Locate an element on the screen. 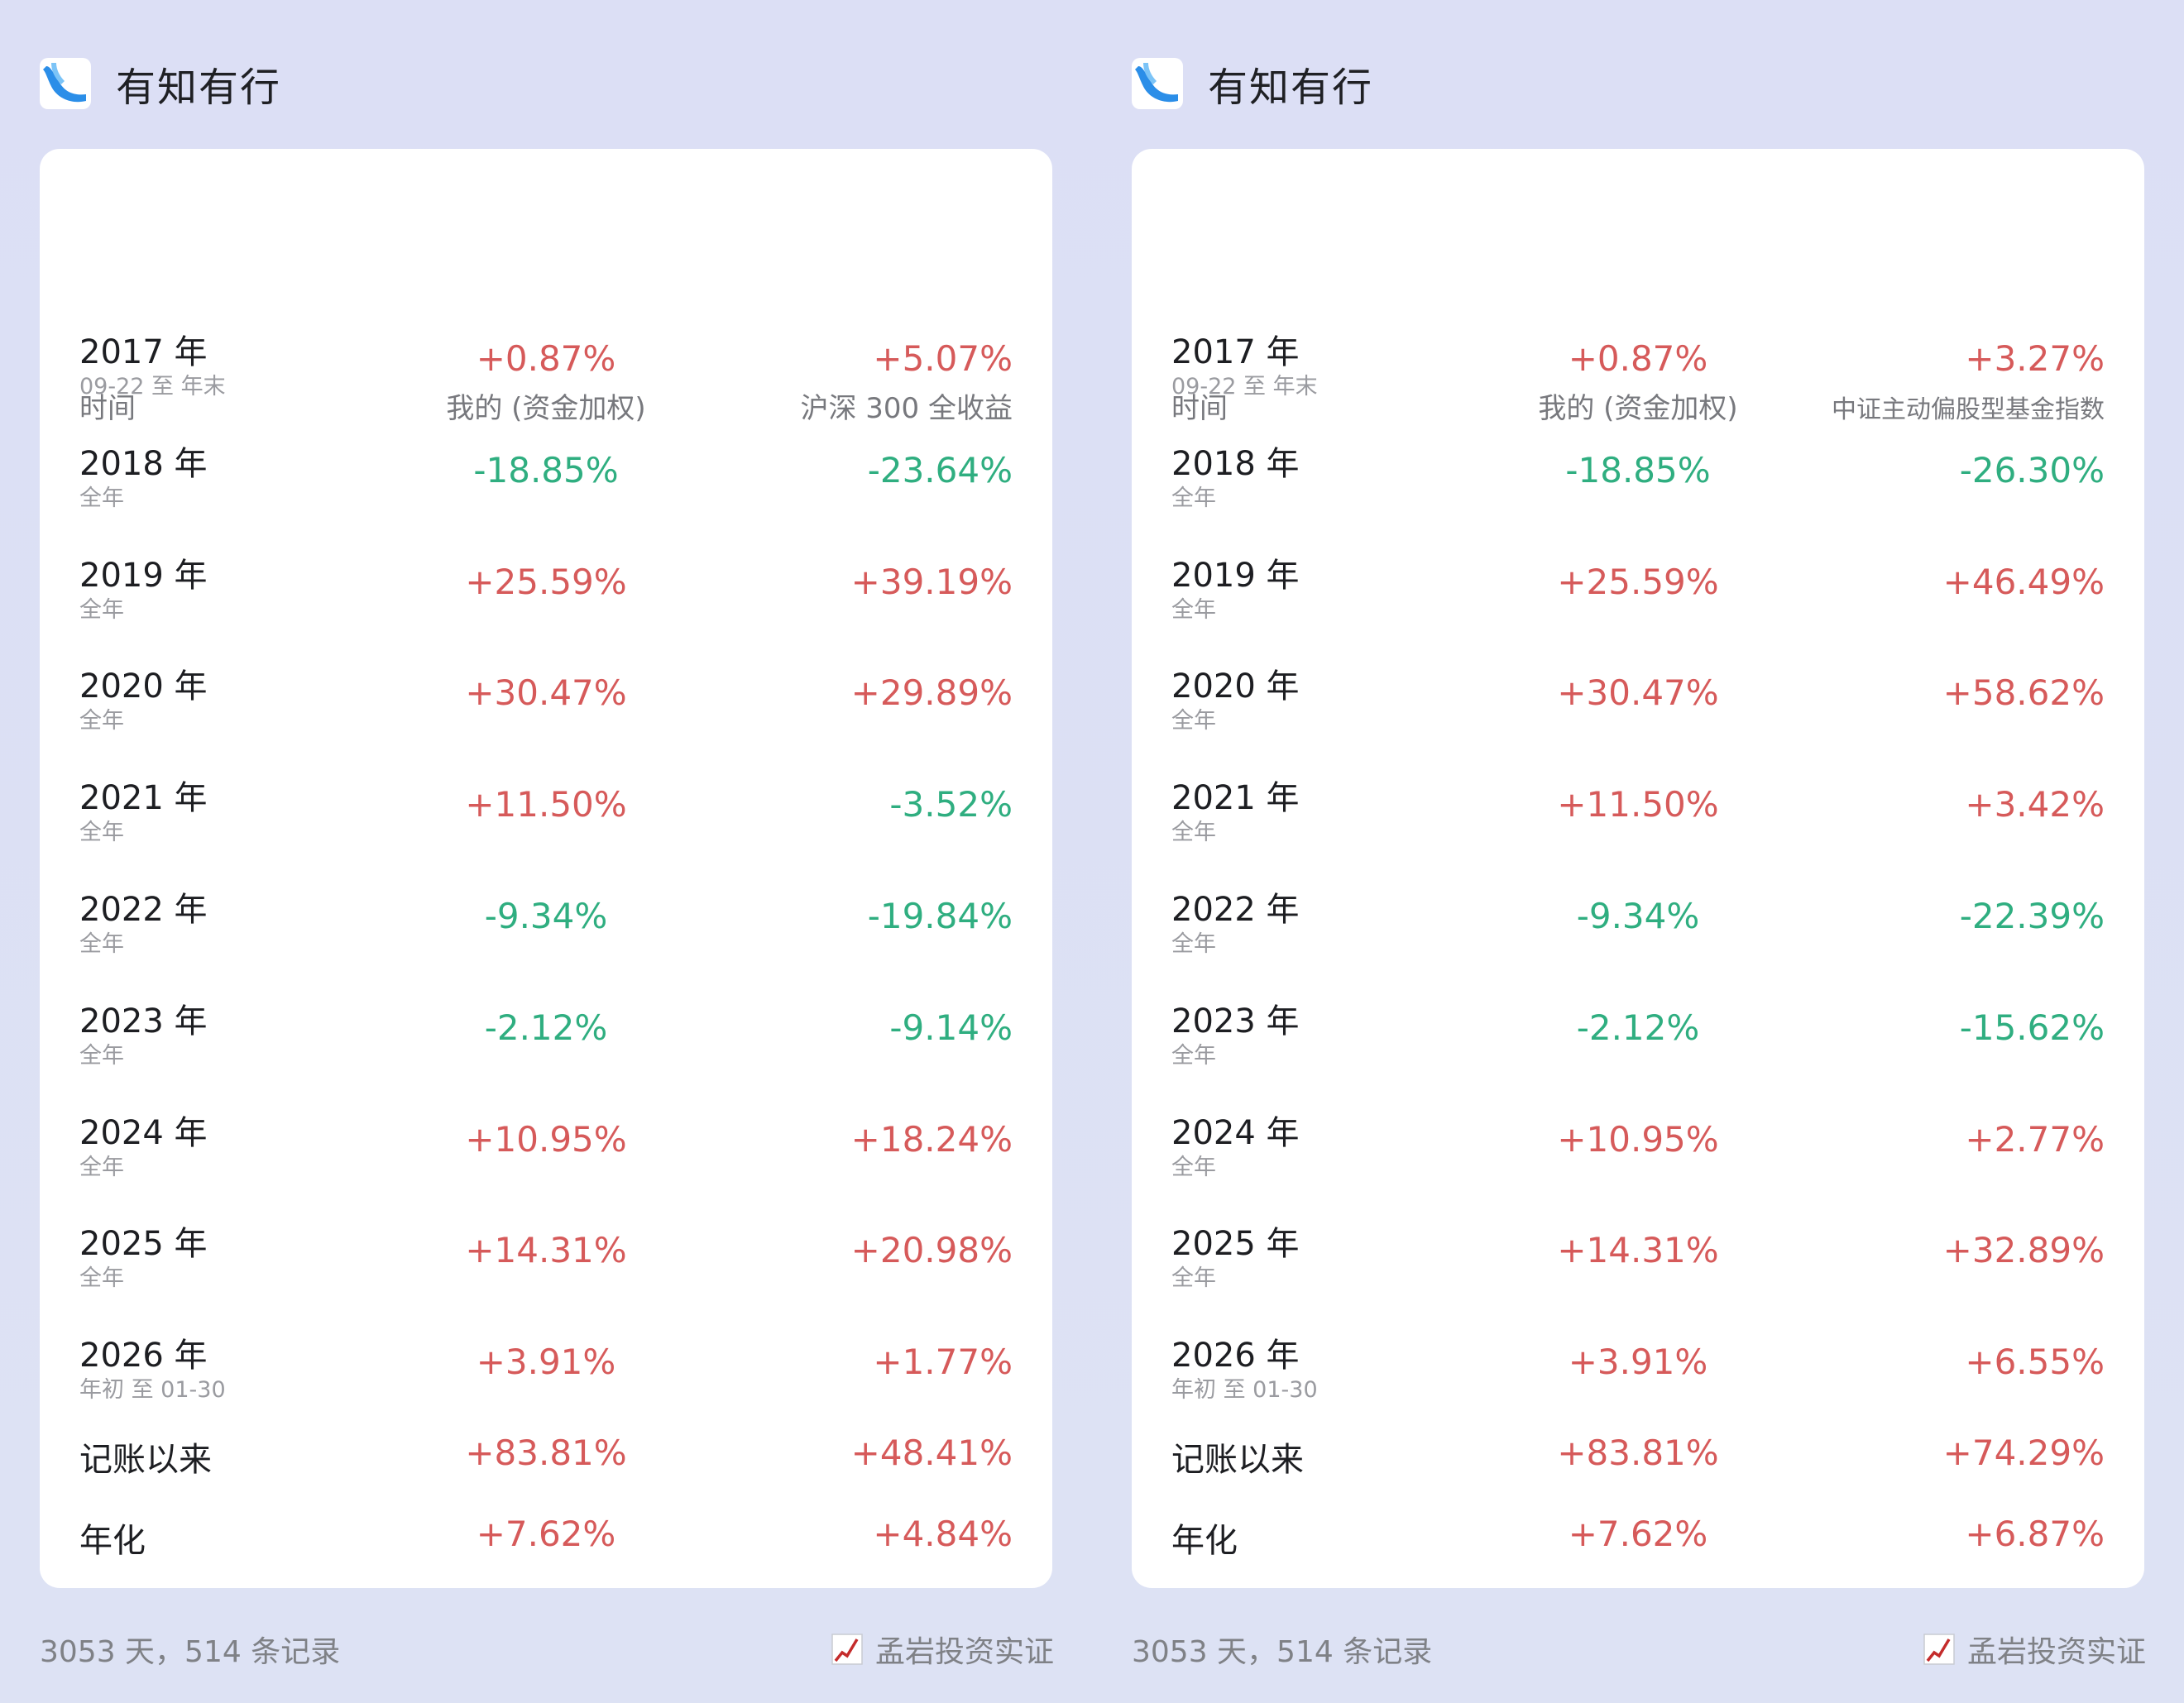  row-benchmark-return: +39.19% is located at coordinates (931, 581).